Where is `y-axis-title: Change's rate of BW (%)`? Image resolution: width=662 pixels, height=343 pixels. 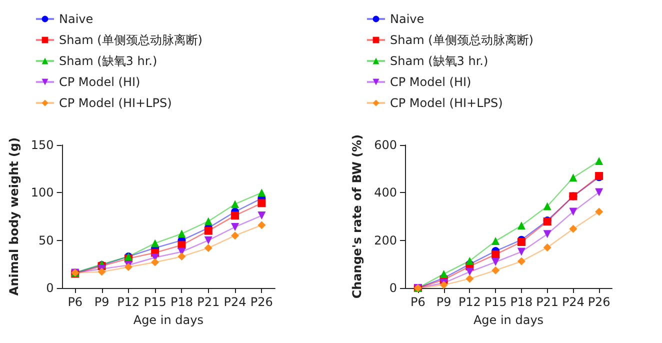
y-axis-title: Change's rate of BW (%) is located at coordinates (357, 216).